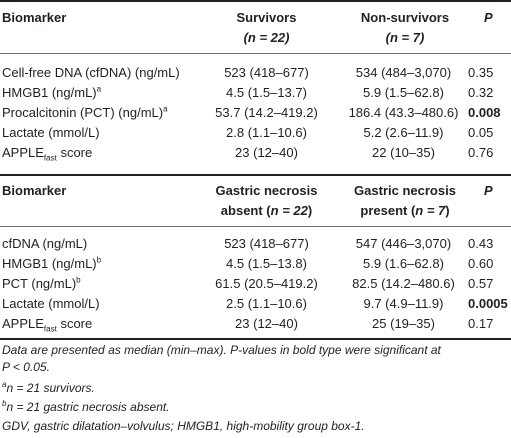  I want to click on table1-row-value-group1: 53.7 (14.2–419.2), so click(266, 112).